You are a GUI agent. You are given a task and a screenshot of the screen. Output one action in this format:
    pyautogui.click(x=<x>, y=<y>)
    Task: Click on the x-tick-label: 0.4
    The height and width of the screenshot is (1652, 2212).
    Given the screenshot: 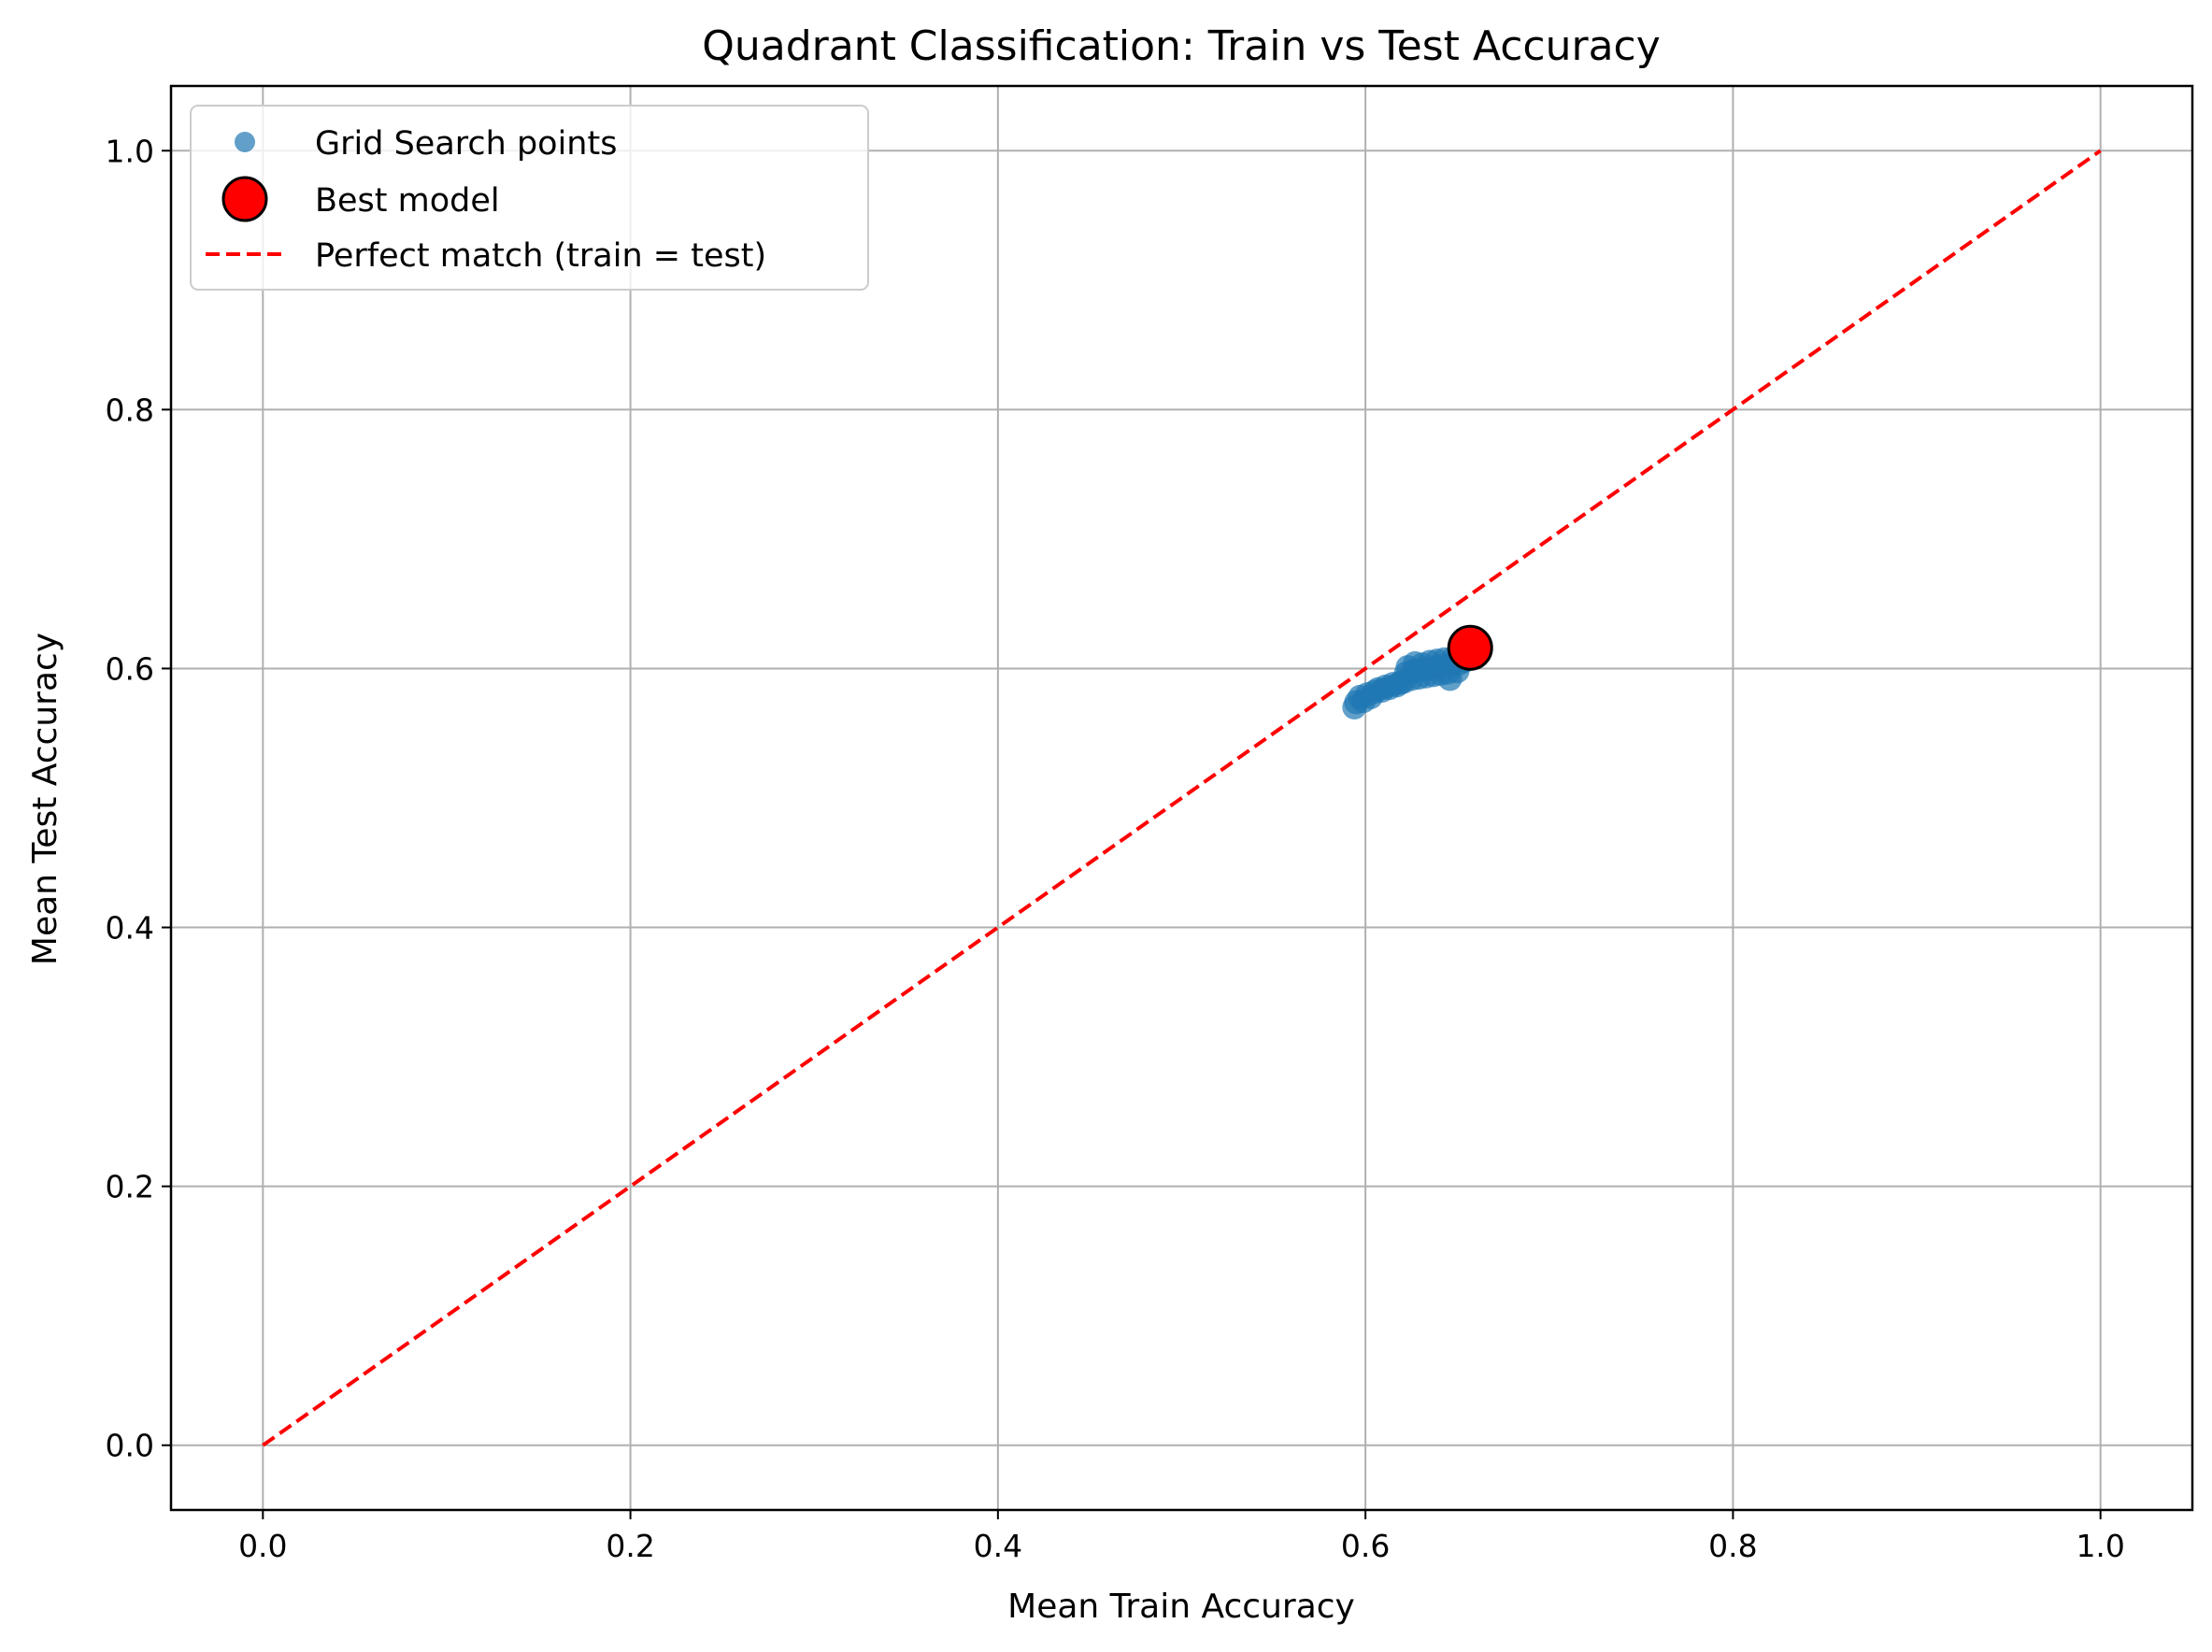 What is the action you would take?
    pyautogui.click(x=998, y=1546)
    